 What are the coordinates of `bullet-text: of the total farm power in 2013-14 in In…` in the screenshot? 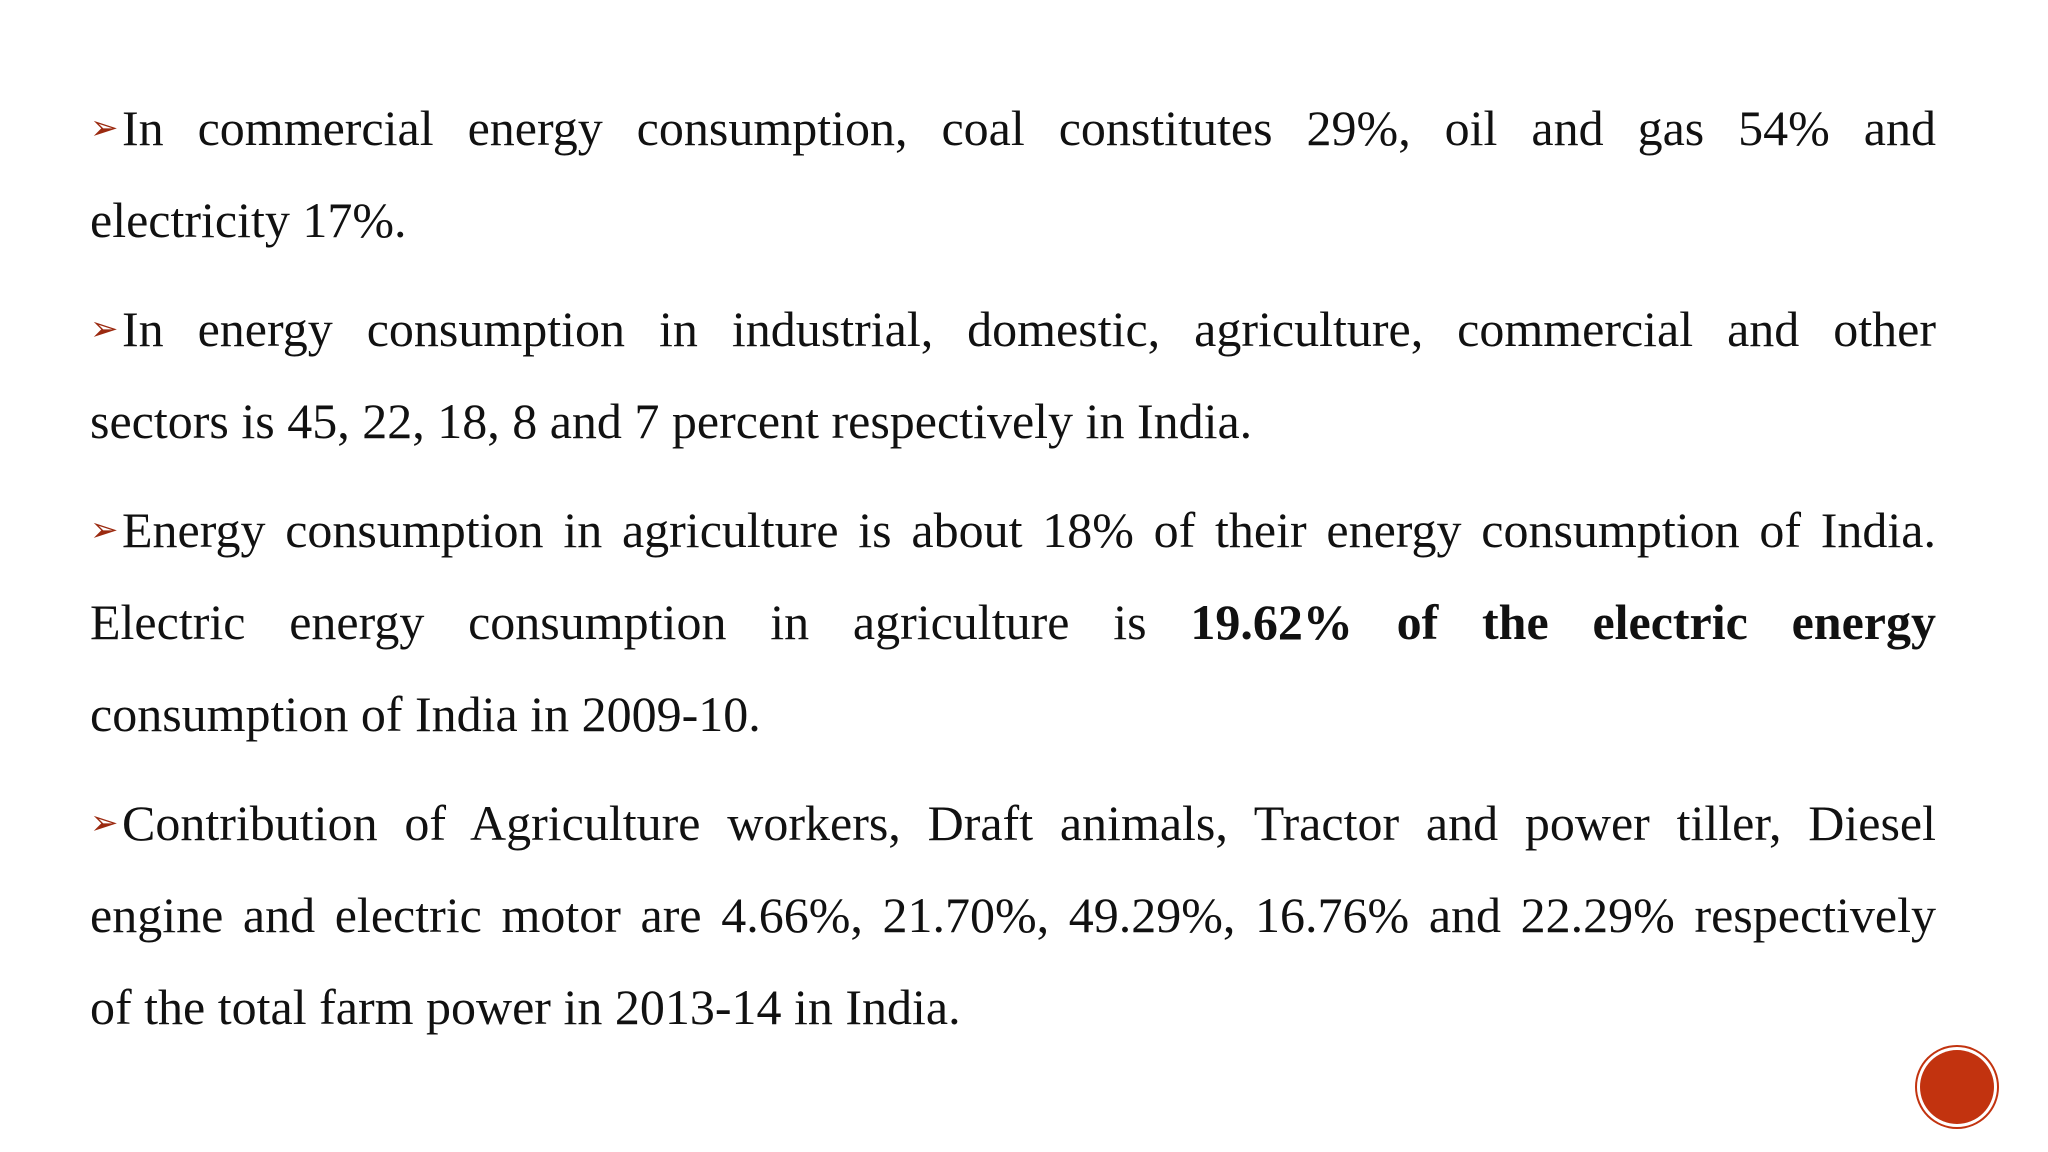 It's located at (525, 1007).